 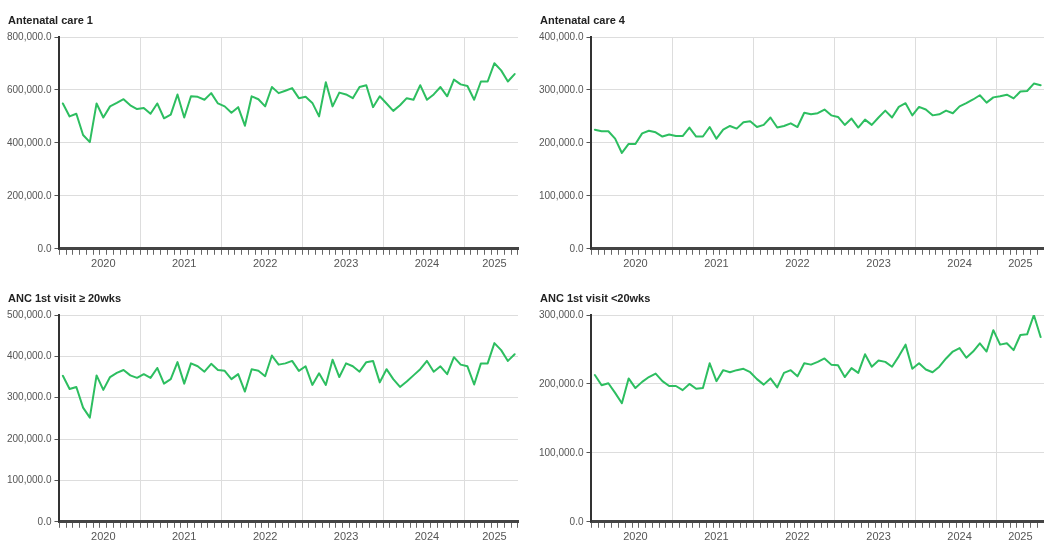 What do you see at coordinates (29, 314) in the screenshot?
I see `y-tick-label: 500,000.0` at bounding box center [29, 314].